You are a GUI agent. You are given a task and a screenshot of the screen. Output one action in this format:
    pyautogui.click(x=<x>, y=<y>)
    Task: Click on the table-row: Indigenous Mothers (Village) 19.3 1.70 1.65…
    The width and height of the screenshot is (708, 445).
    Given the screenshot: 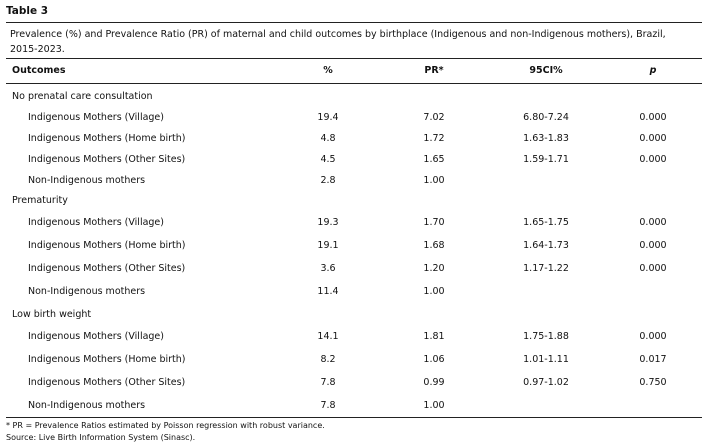 What is the action you would take?
    pyautogui.click(x=354, y=223)
    